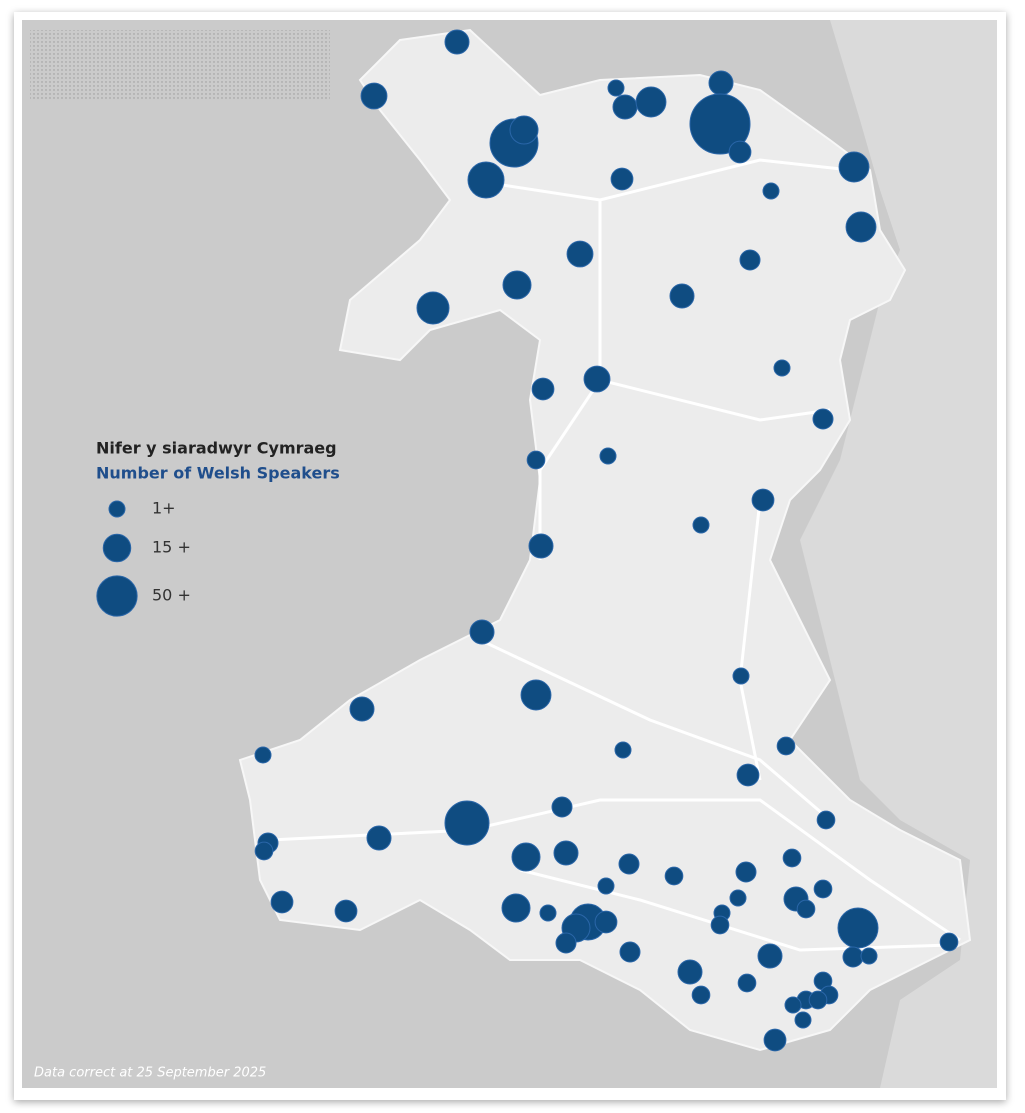 This screenshot has height=1113, width=1025. I want to click on legend-label: 15 +, so click(171, 547).